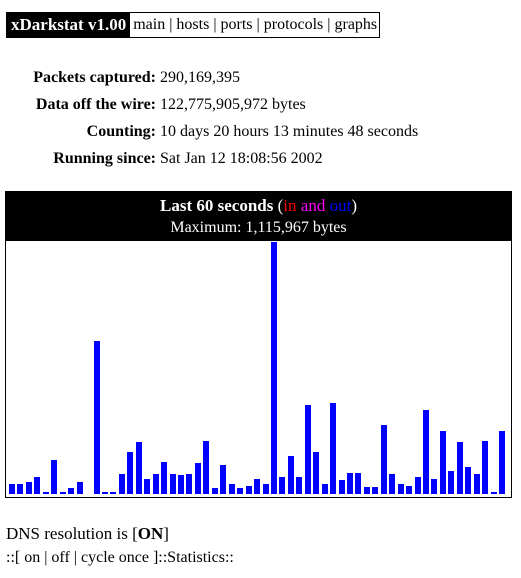 Image resolution: width=521 pixels, height=578 pixels. What do you see at coordinates (60, 557) in the screenshot?
I see `dns-off-link: off` at bounding box center [60, 557].